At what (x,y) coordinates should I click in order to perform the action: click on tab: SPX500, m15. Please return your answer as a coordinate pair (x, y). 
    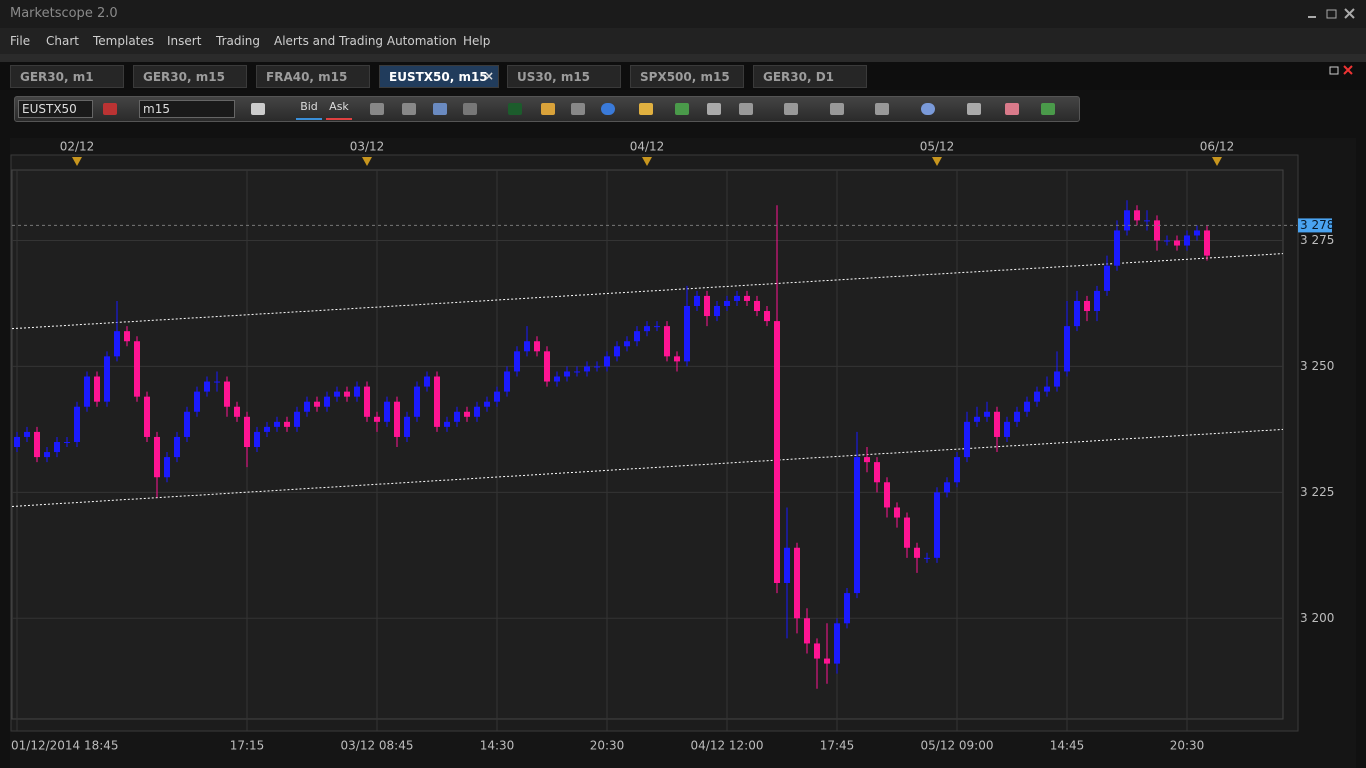
    Looking at the image, I should click on (687, 76).